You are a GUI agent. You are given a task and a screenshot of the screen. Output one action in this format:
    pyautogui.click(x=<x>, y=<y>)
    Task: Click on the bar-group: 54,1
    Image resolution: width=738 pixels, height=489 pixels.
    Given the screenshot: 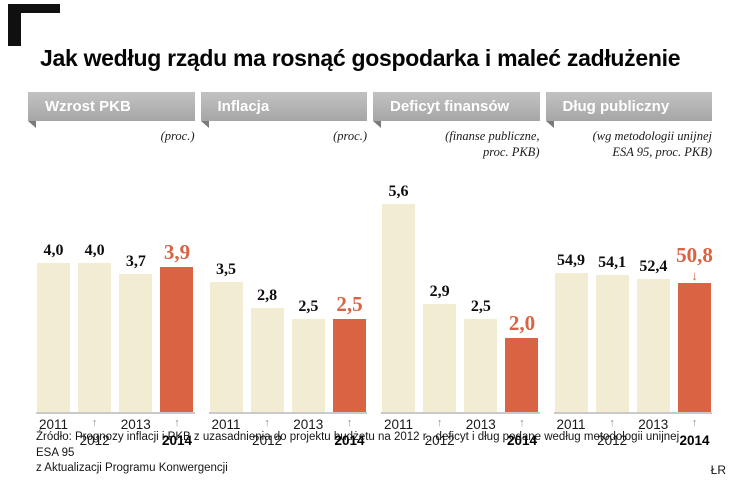 What is the action you would take?
    pyautogui.click(x=612, y=333)
    